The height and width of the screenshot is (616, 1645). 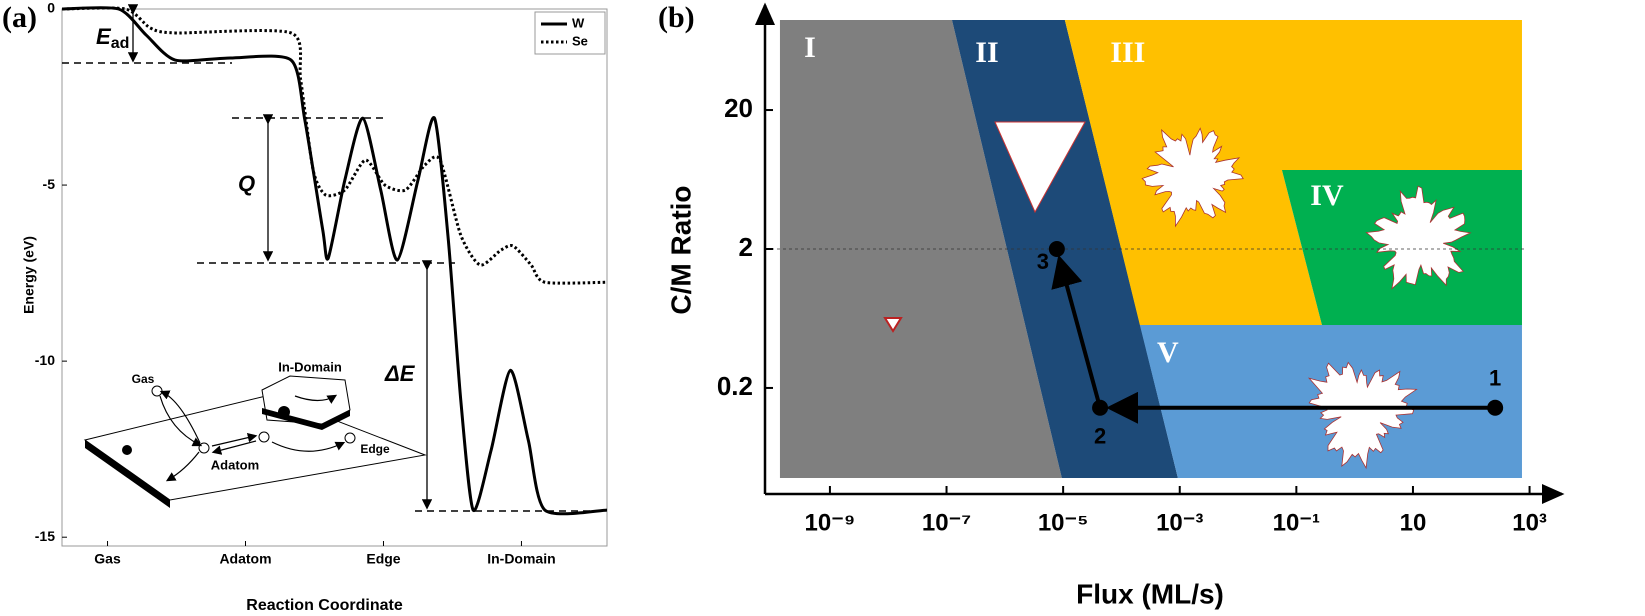 What do you see at coordinates (1127, 52) in the screenshot?
I see `region-label: III` at bounding box center [1127, 52].